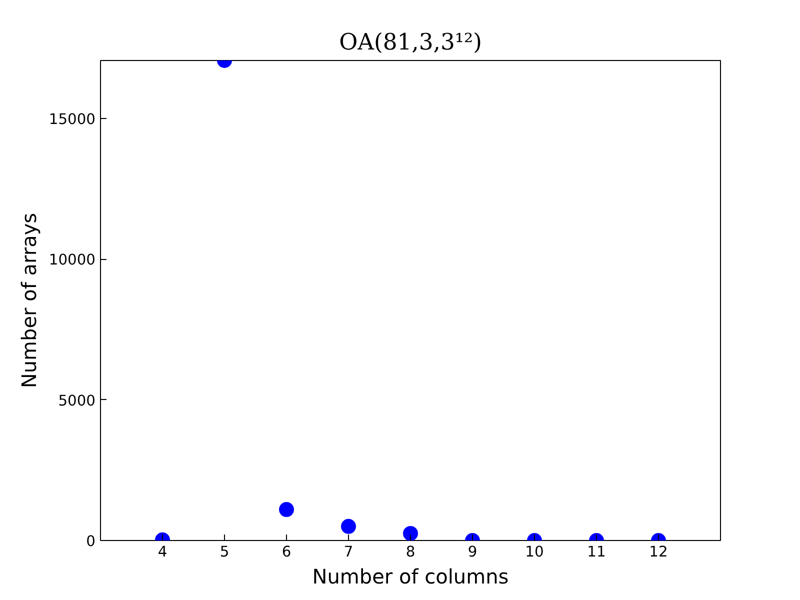  I want to click on x-tick-label: 4, so click(163, 552).